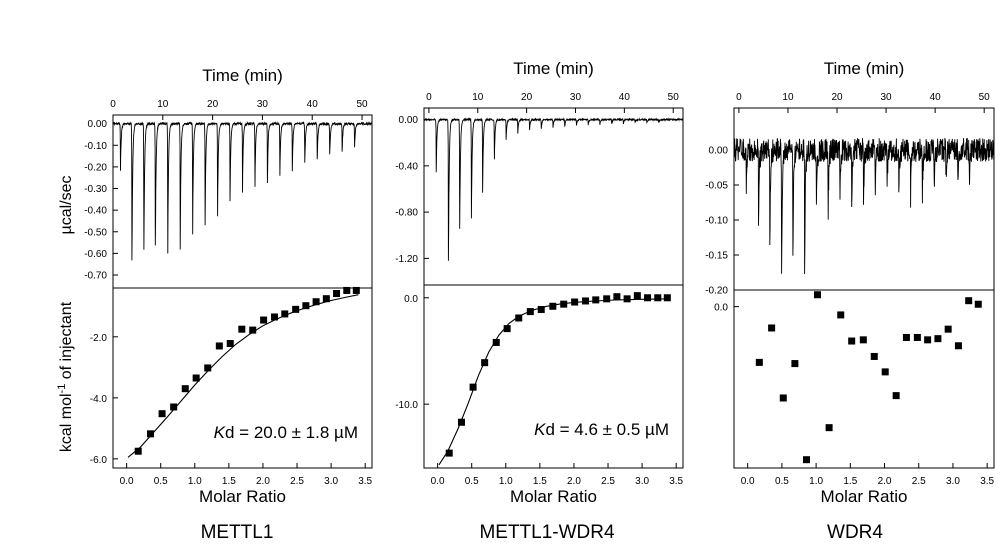 This screenshot has width=1004, height=547. What do you see at coordinates (237, 532) in the screenshot?
I see `panel-caption: METTL1` at bounding box center [237, 532].